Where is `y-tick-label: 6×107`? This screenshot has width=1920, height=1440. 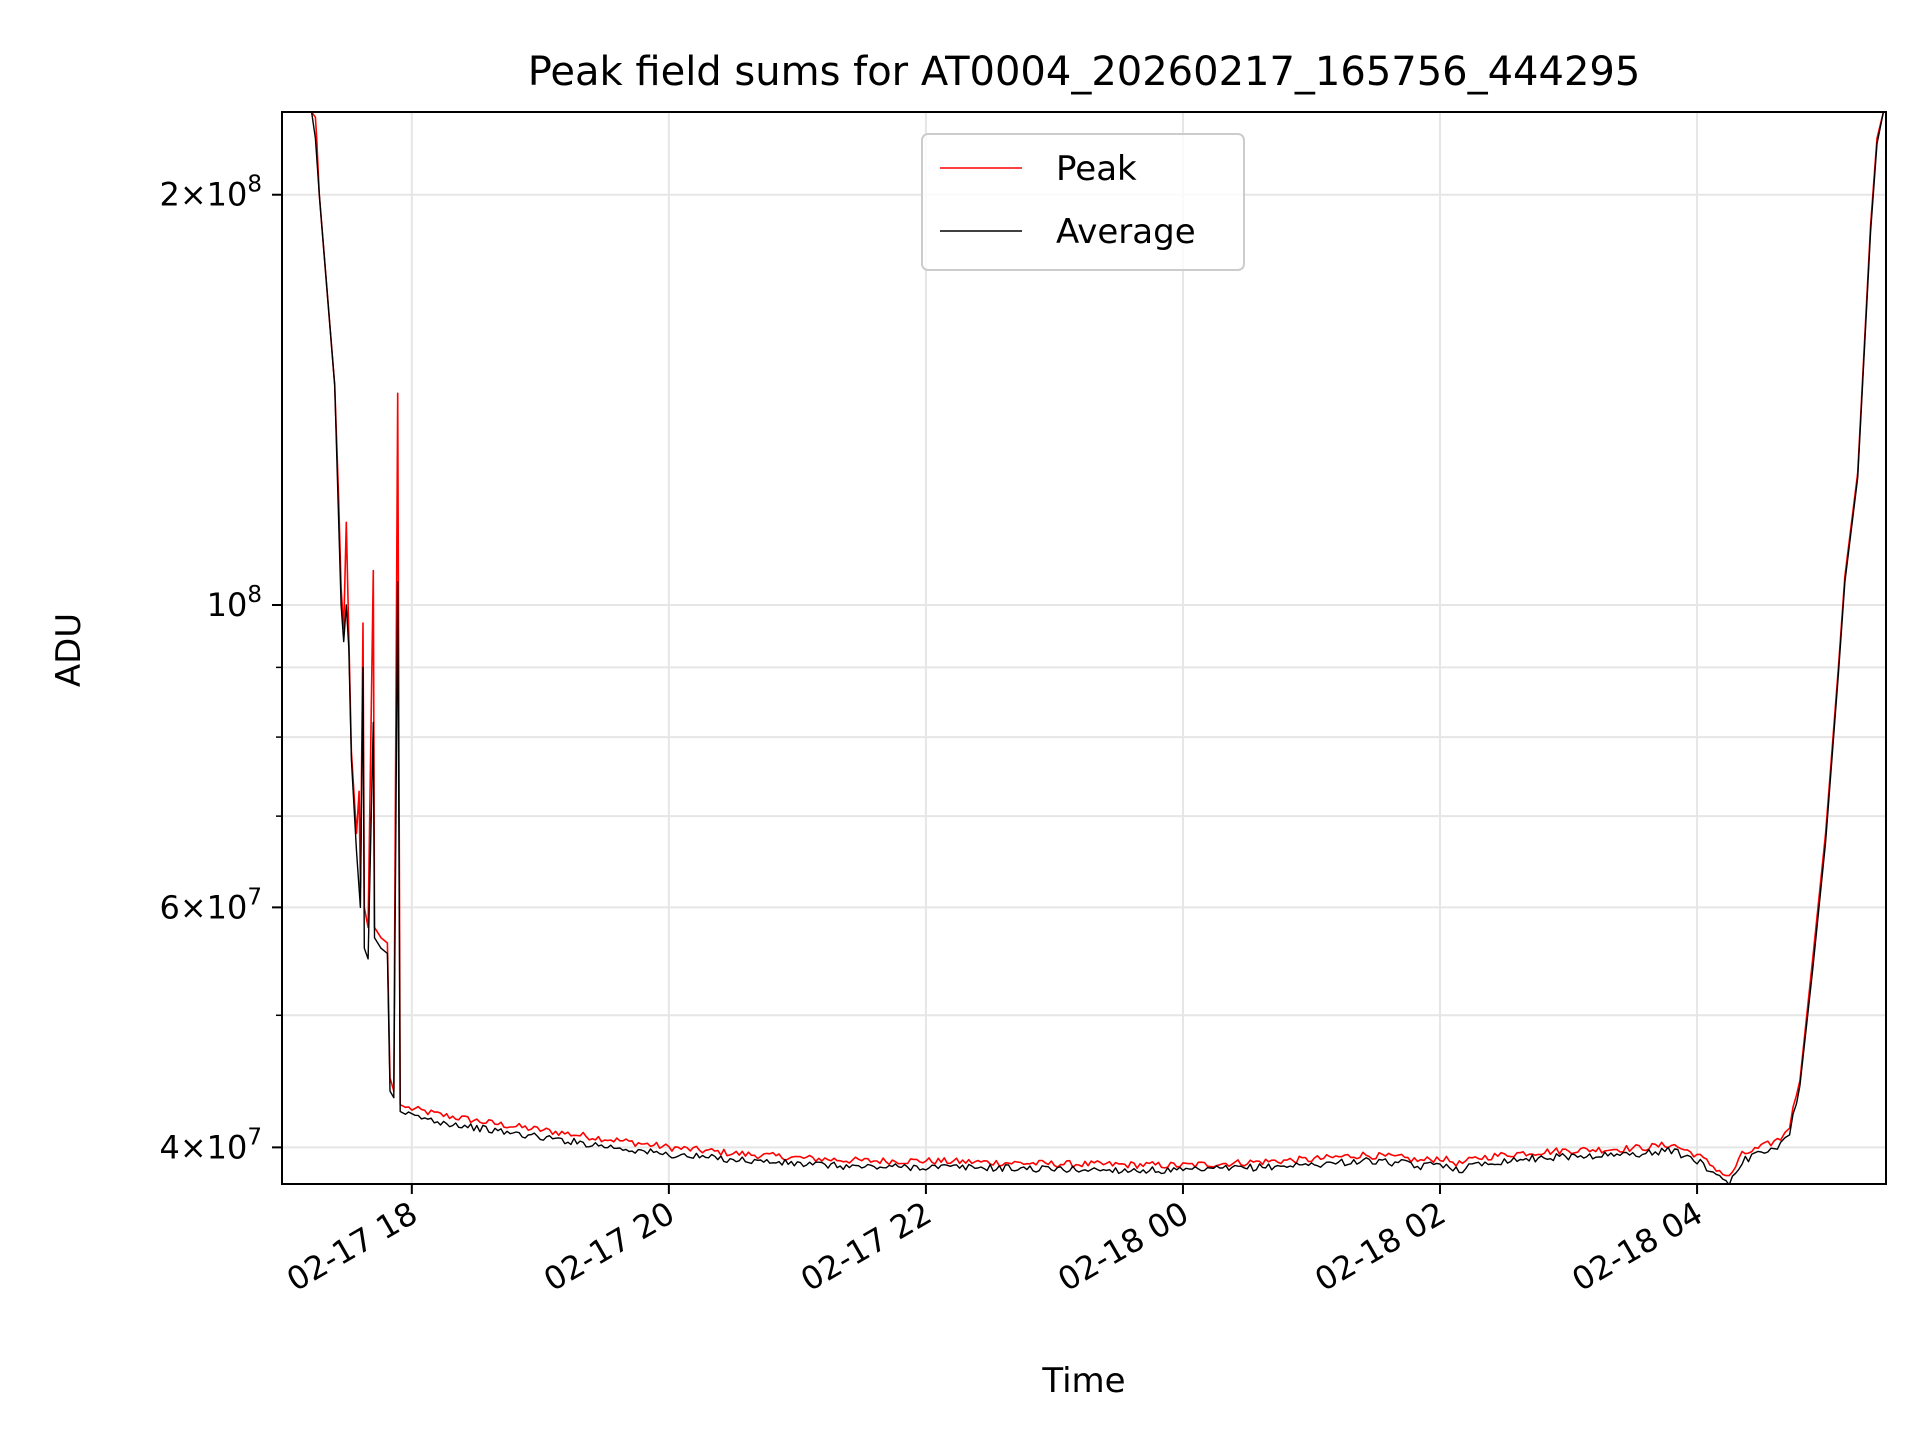
y-tick-label: 6×107 is located at coordinates (210, 905).